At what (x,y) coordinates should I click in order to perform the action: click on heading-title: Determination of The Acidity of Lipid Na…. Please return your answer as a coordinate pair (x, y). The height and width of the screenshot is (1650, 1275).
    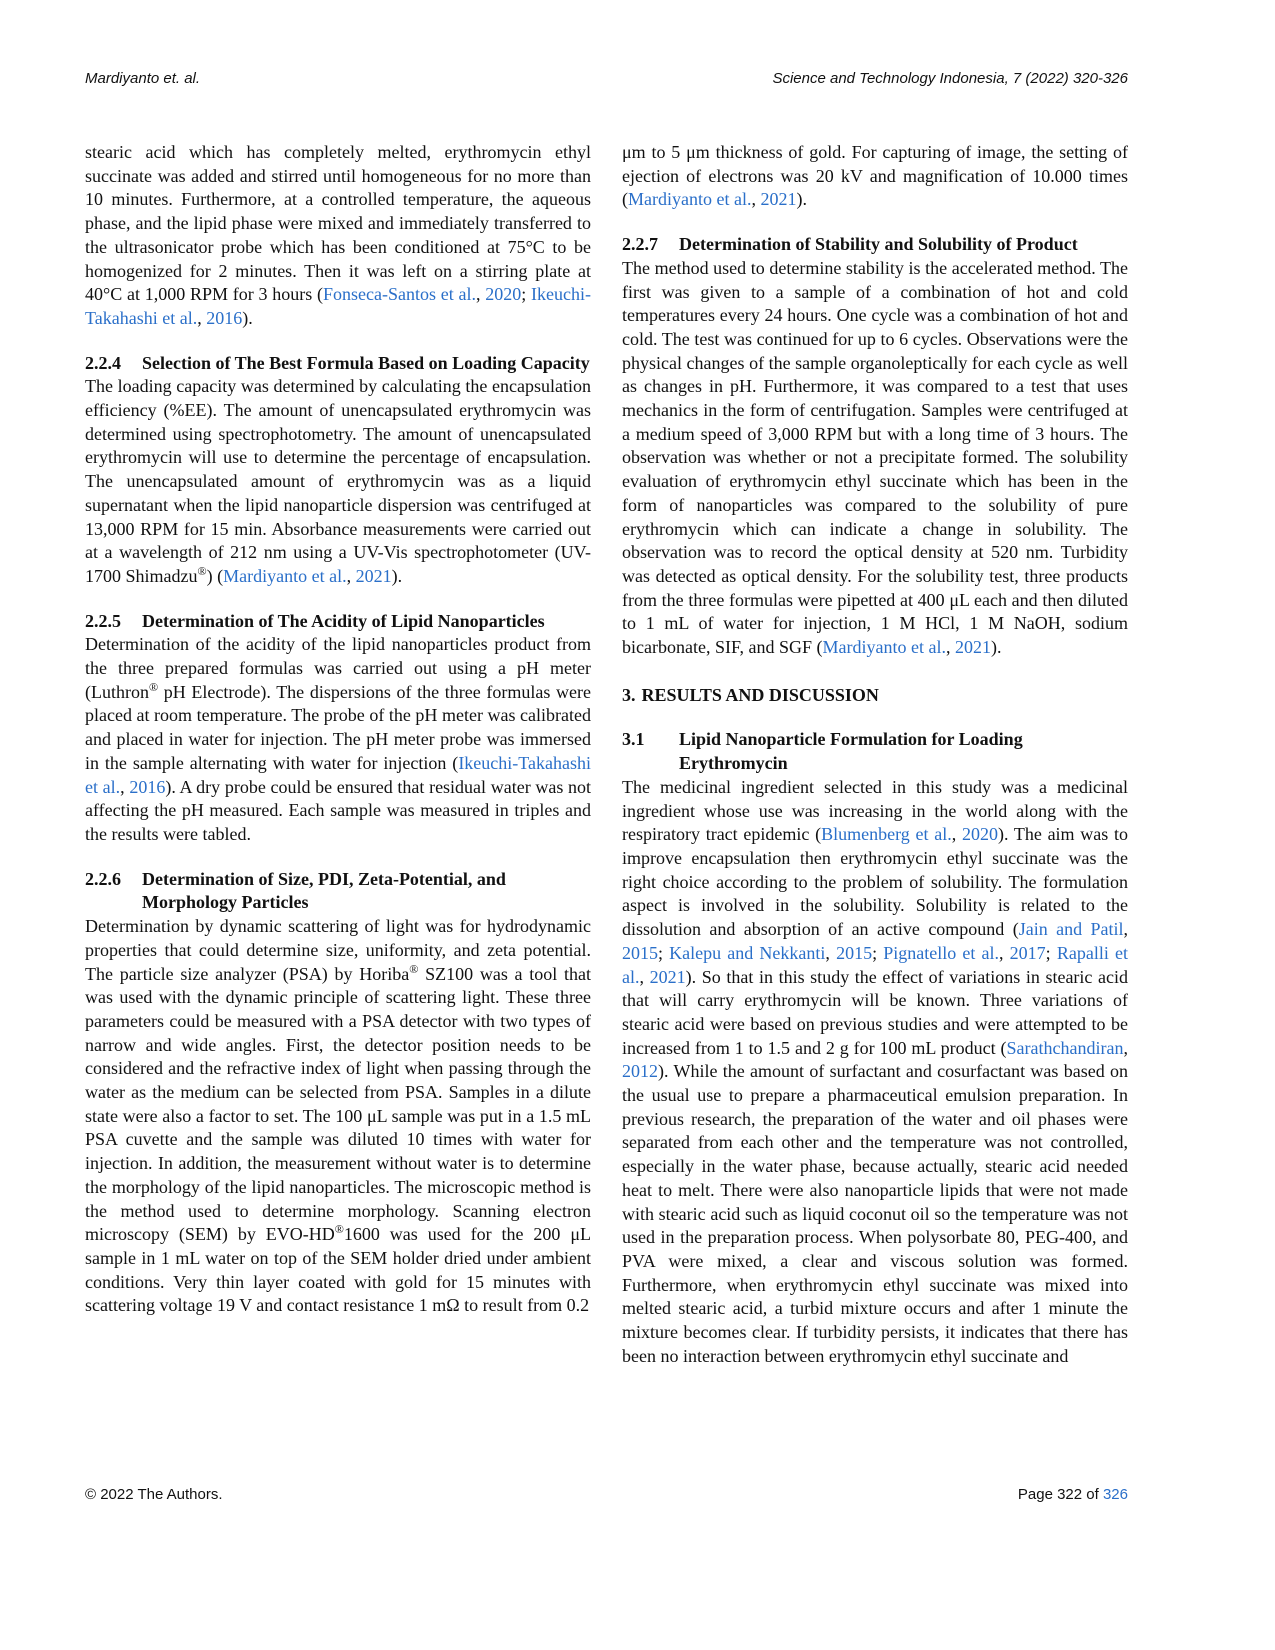
    Looking at the image, I should click on (343, 620).